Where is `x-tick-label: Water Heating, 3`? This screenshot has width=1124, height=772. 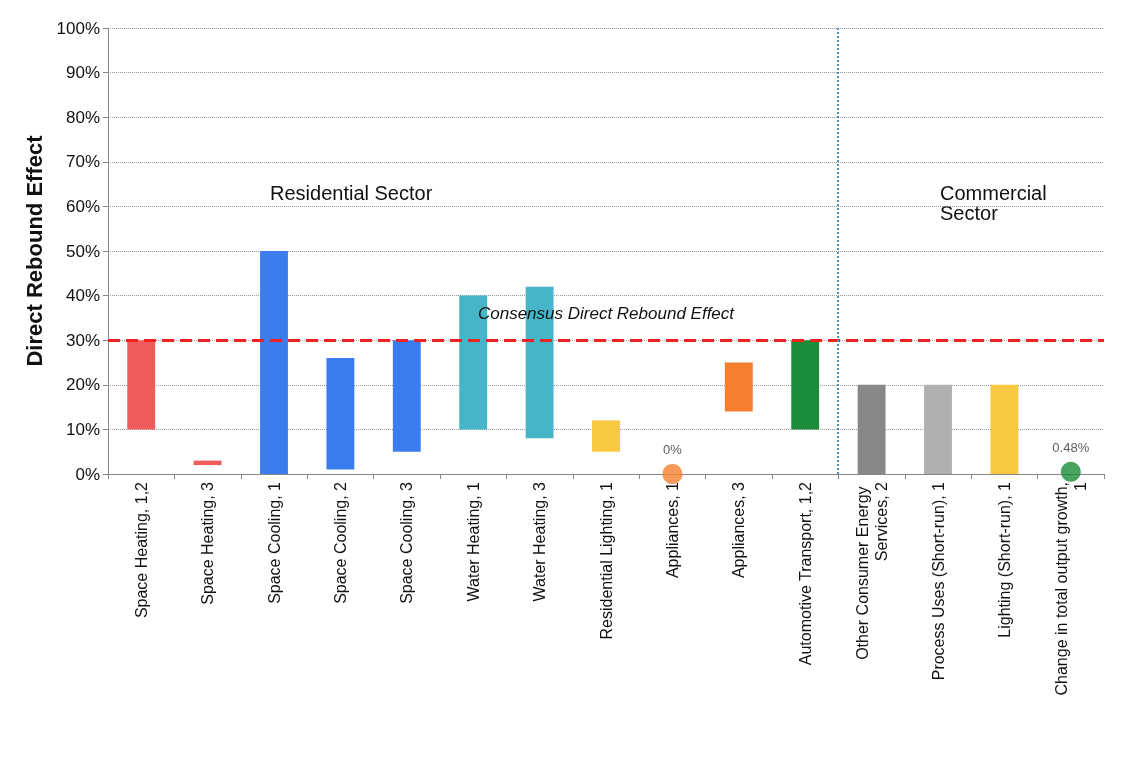
x-tick-label: Water Heating, 3 is located at coordinates (540, 541).